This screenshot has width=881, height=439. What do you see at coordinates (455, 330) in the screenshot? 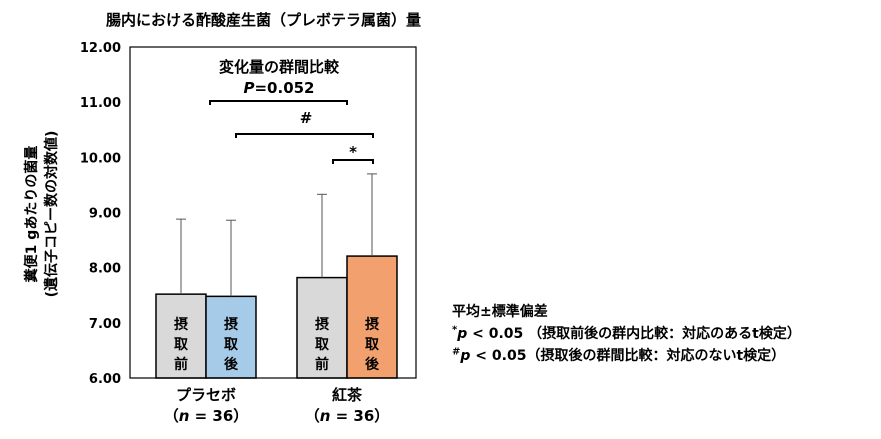
I see `legend-within-symbol: *` at bounding box center [455, 330].